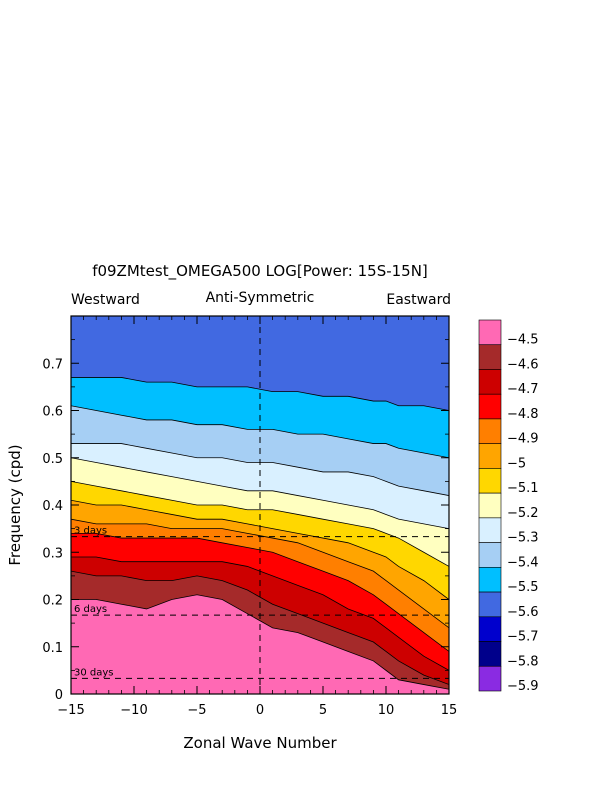  I want to click on colorbar-label: −4.8, so click(523, 414).